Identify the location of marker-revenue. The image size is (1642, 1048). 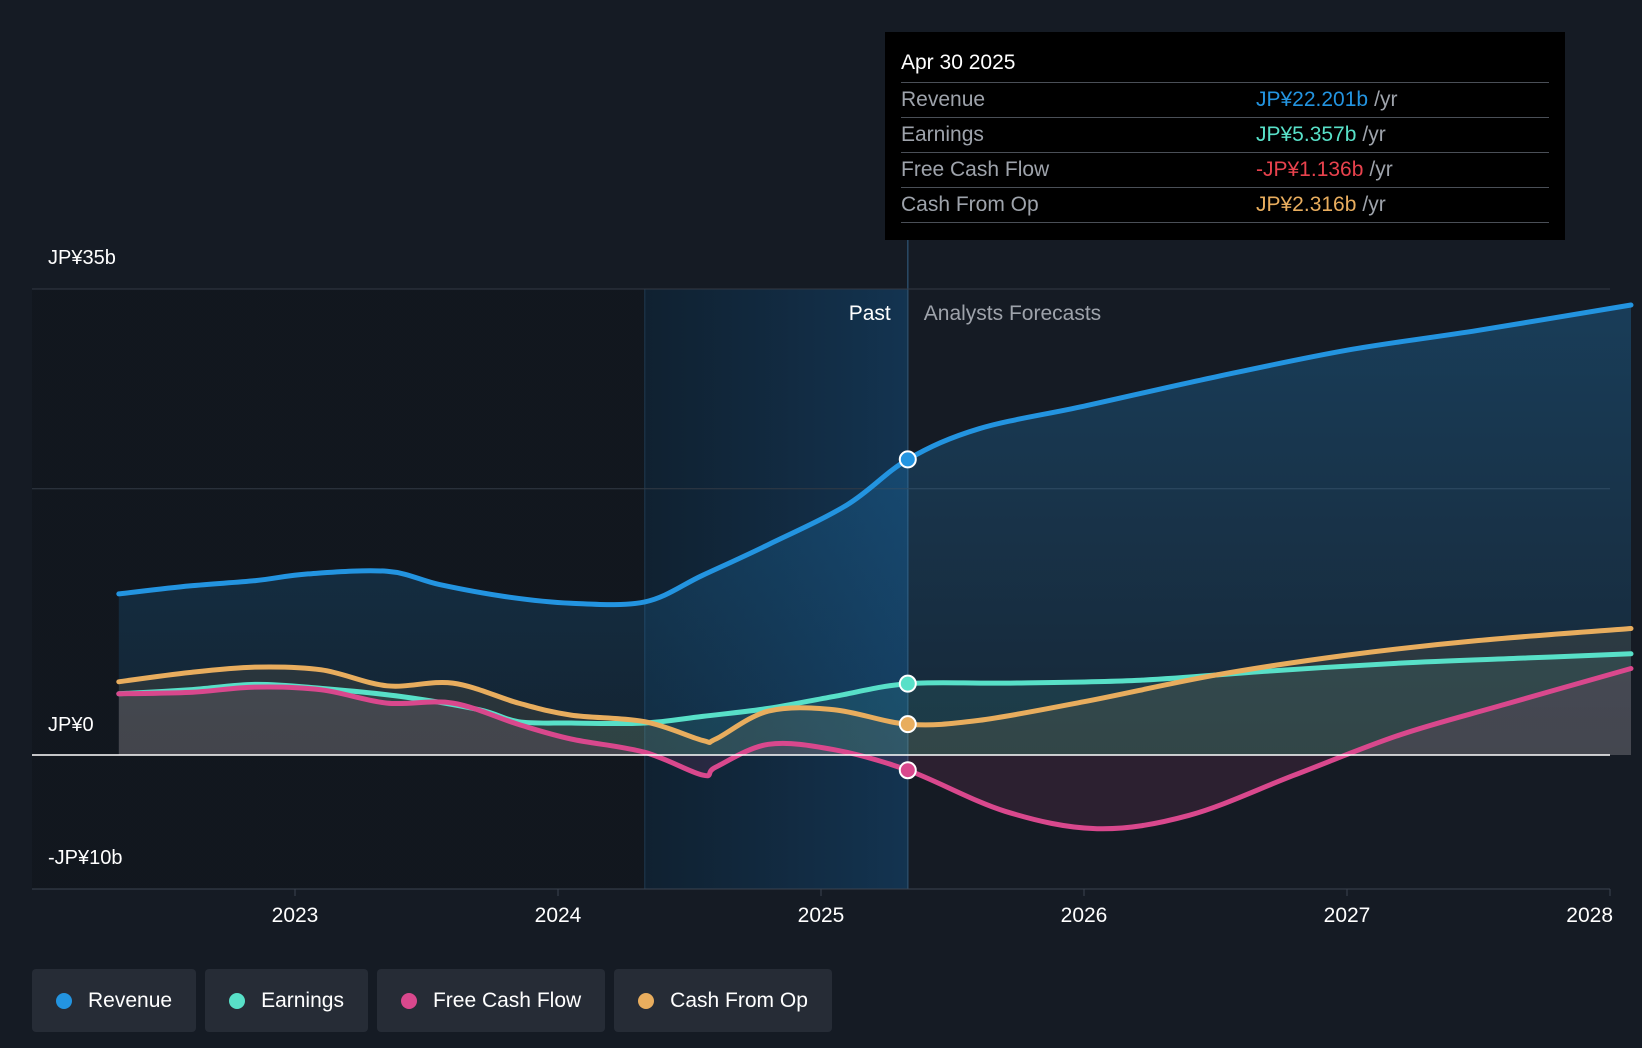
(907, 459).